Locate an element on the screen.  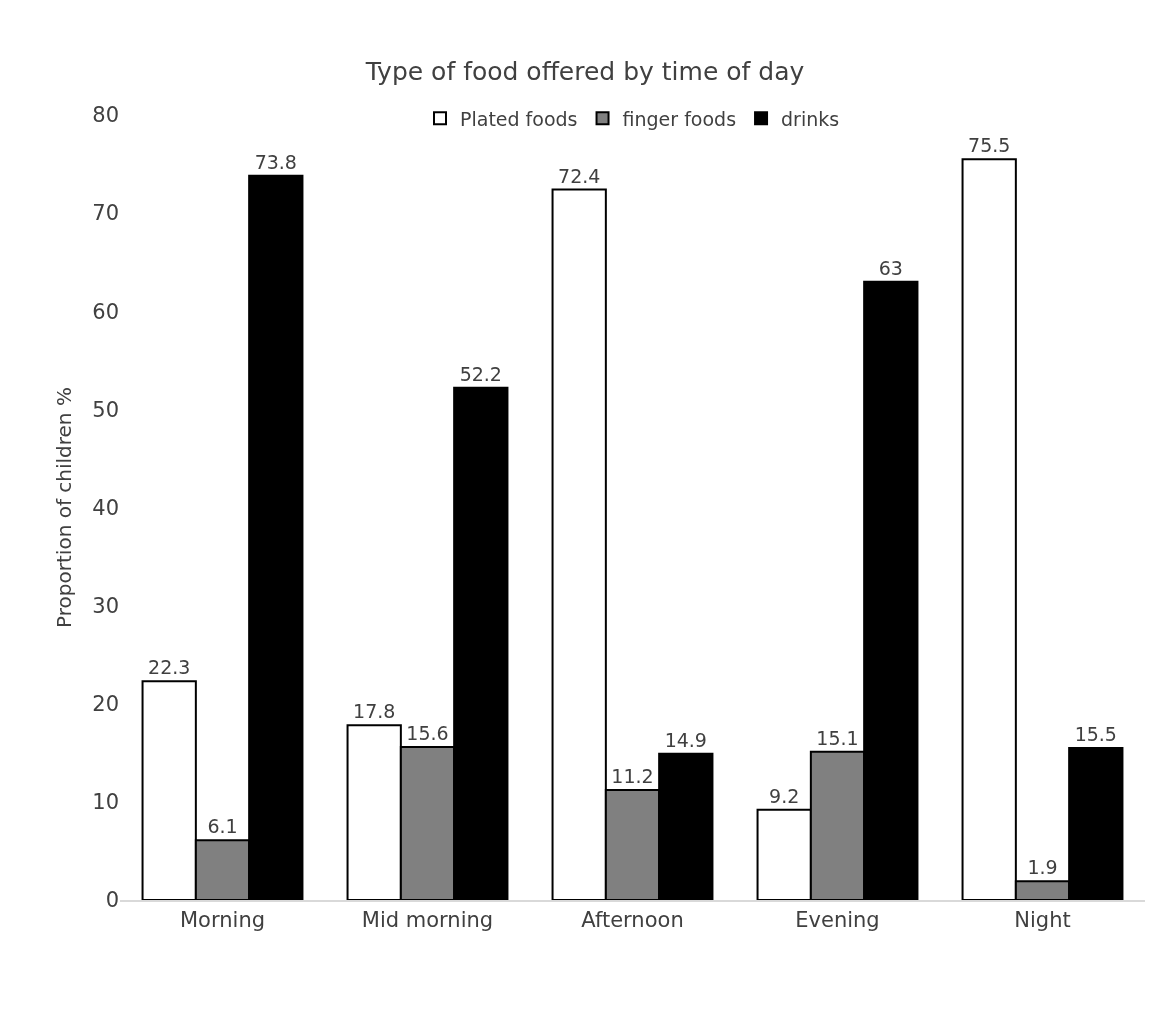
legend-label: Plated foods is located at coordinates (519, 118).